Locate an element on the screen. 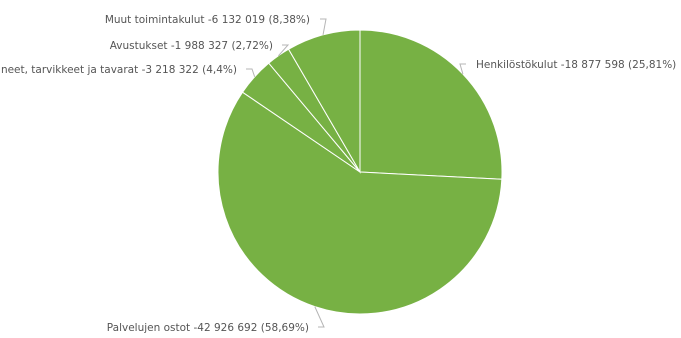 Image resolution: width=681 pixels, height=338 pixels. slice-label-avustukset: Avustukset -1 988 327 (2,72%) is located at coordinates (191, 46).